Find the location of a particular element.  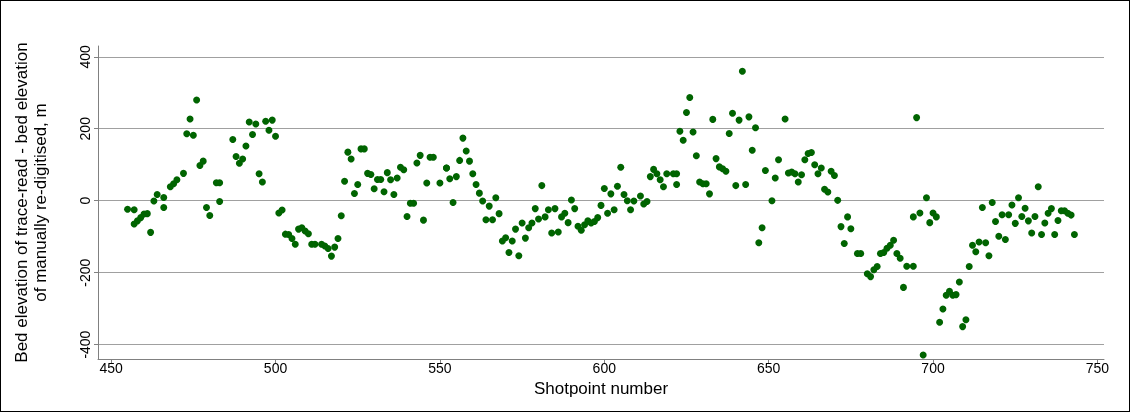

x-tick-label: 450 is located at coordinates (111, 368).